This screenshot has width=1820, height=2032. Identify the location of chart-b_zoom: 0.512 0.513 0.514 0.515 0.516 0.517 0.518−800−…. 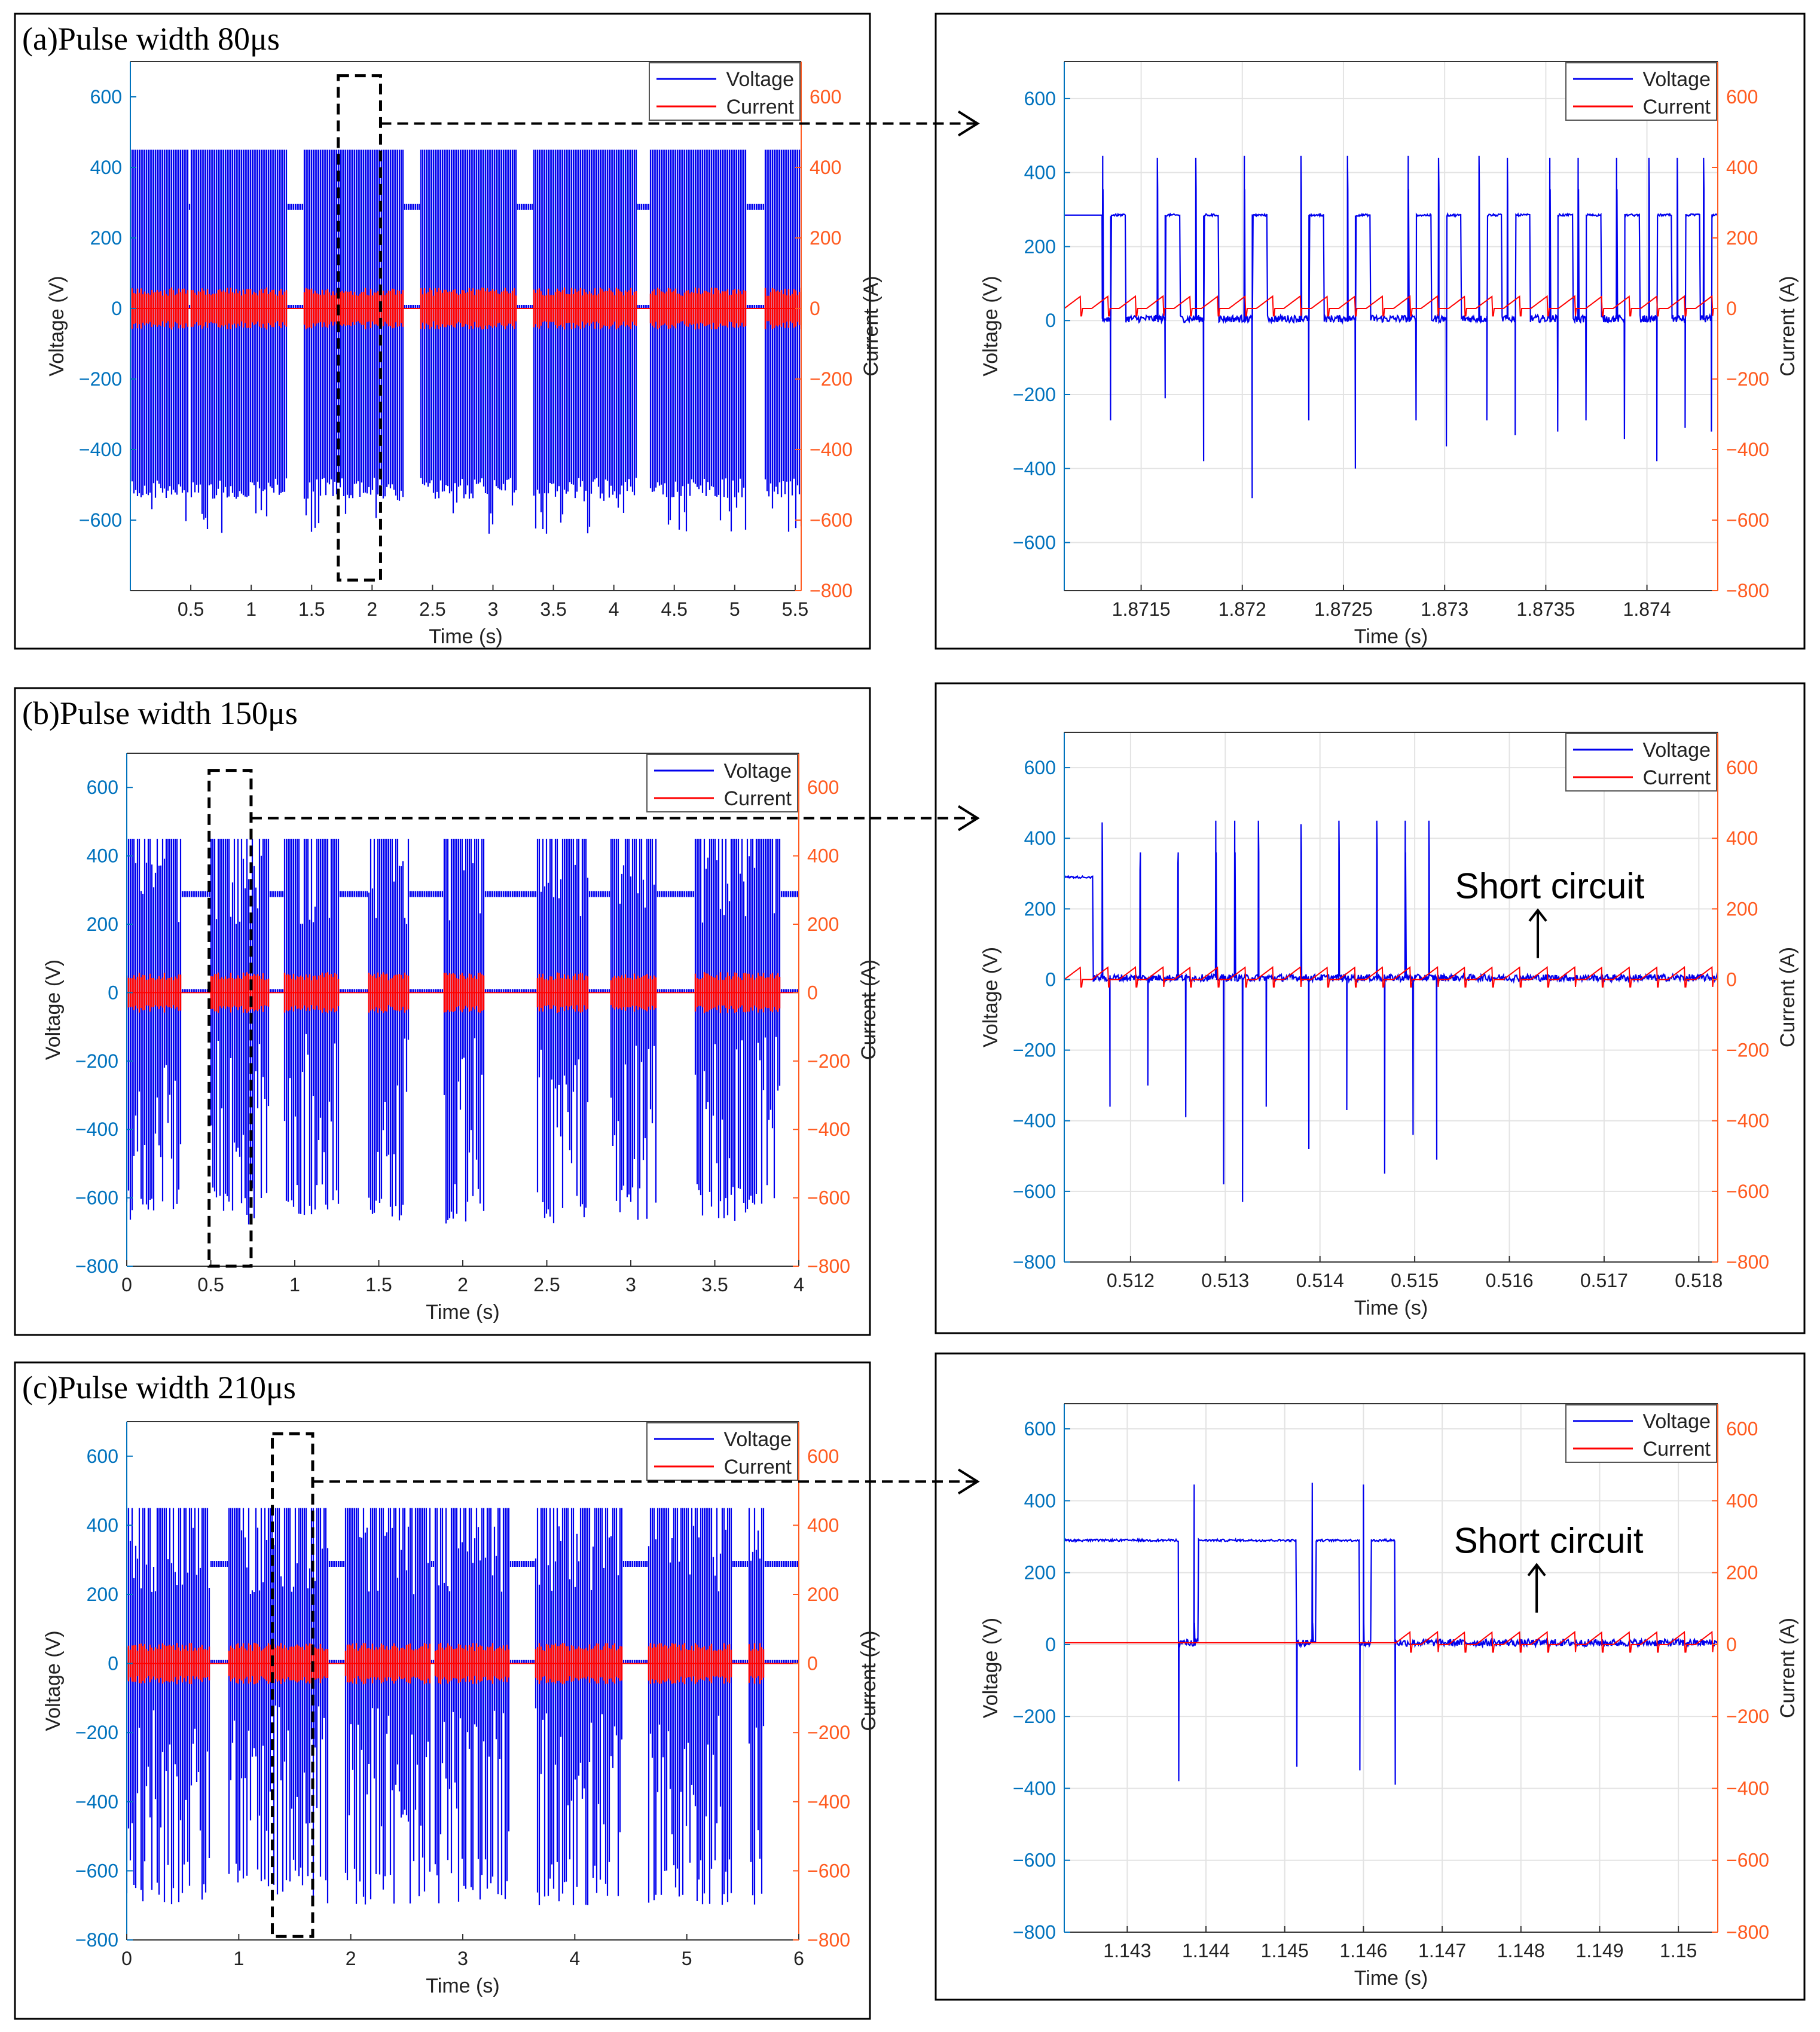
(1389, 1025).